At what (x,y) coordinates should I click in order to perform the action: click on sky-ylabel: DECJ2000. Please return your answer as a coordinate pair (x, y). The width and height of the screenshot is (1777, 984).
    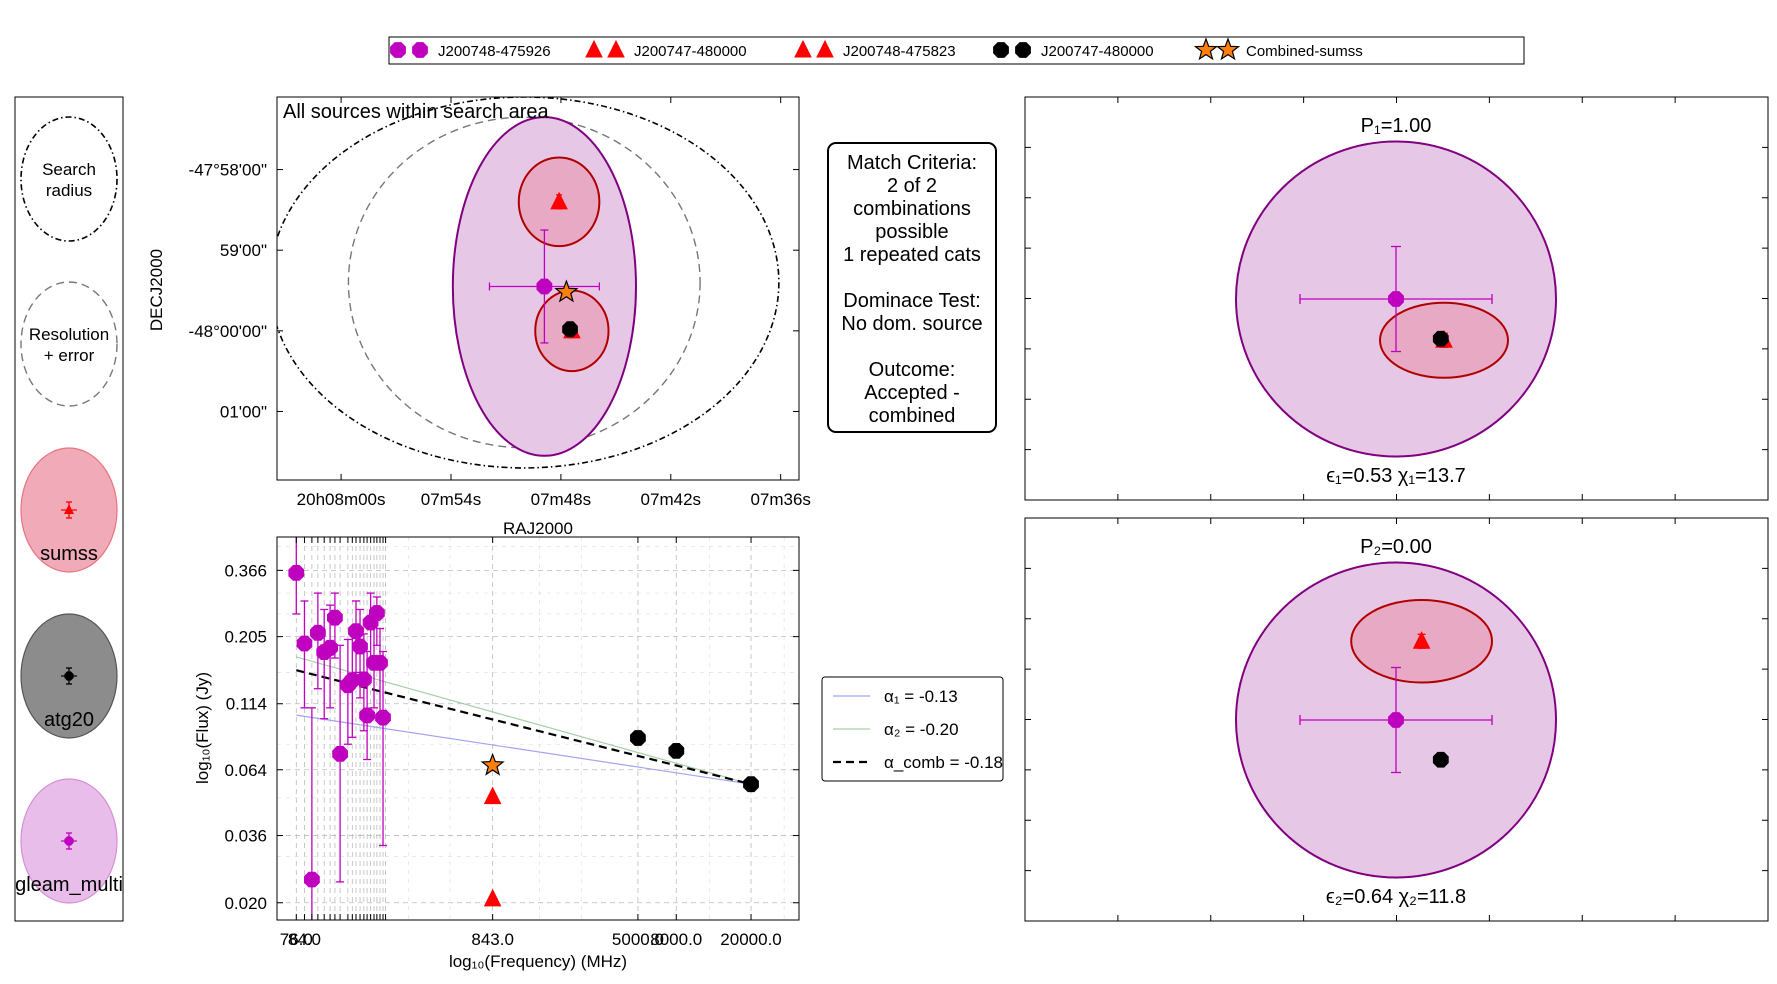
    Looking at the image, I should click on (156, 290).